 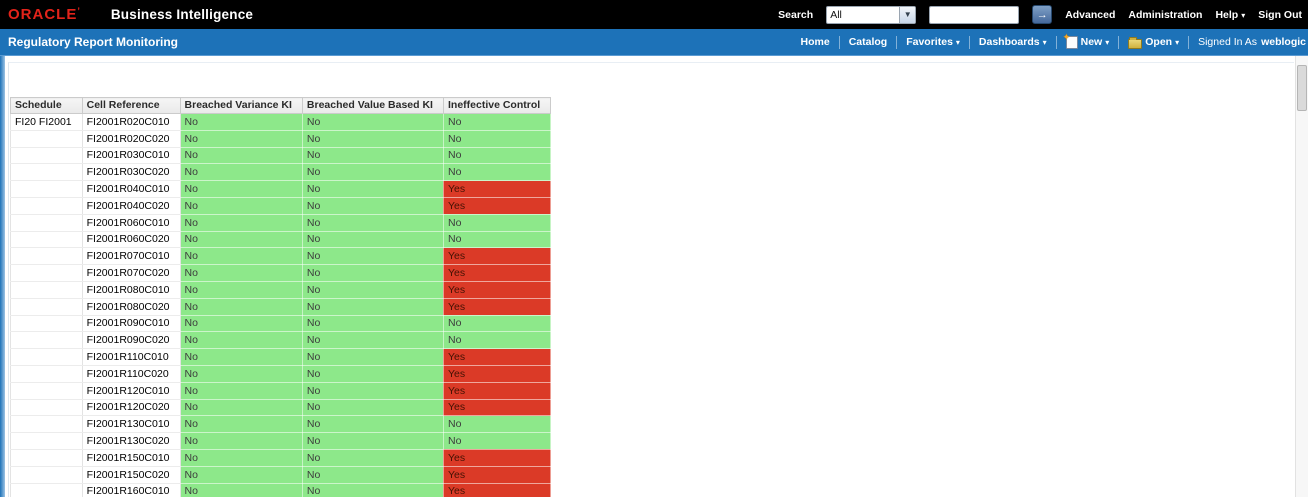 What do you see at coordinates (281, 139) in the screenshot?
I see `table-row: FI2001R020C020 No No No` at bounding box center [281, 139].